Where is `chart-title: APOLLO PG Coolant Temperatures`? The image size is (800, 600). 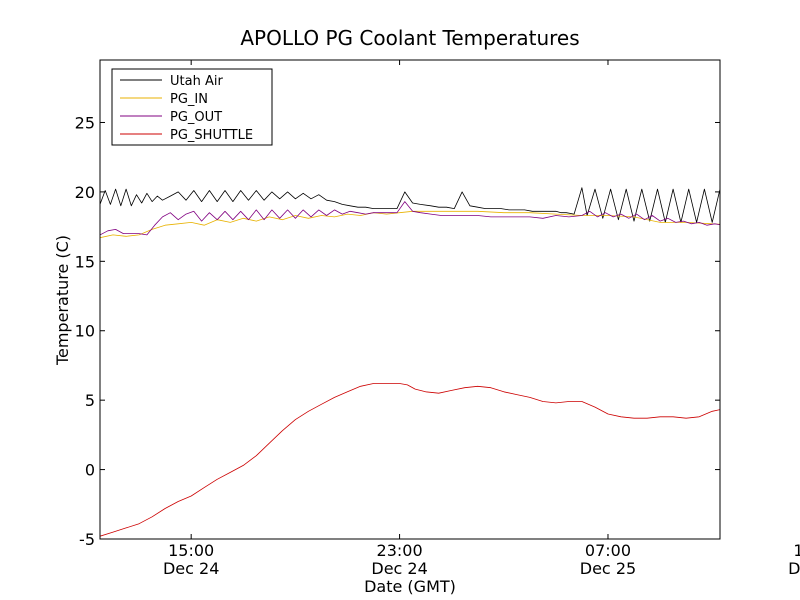
chart-title: APOLLO PG Coolant Temperatures is located at coordinates (409, 38).